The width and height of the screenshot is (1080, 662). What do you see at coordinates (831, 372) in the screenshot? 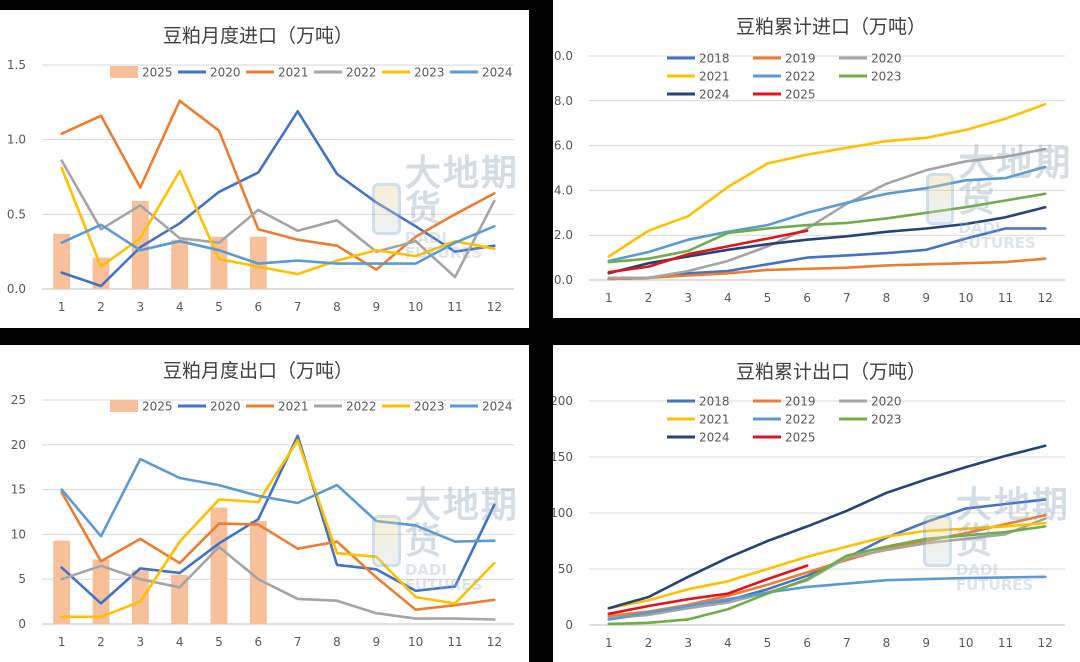
I see `chart-title: 豆粕累计出口（万吨）` at bounding box center [831, 372].